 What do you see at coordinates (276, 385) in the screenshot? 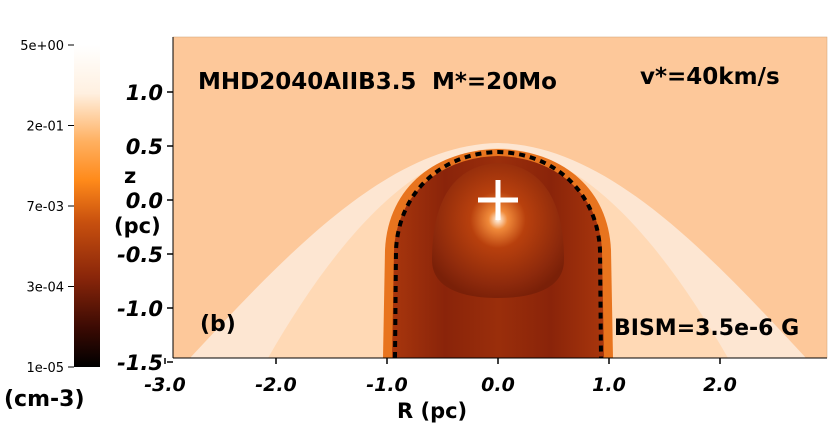
I see `x-tick-label: -2.0` at bounding box center [276, 385].